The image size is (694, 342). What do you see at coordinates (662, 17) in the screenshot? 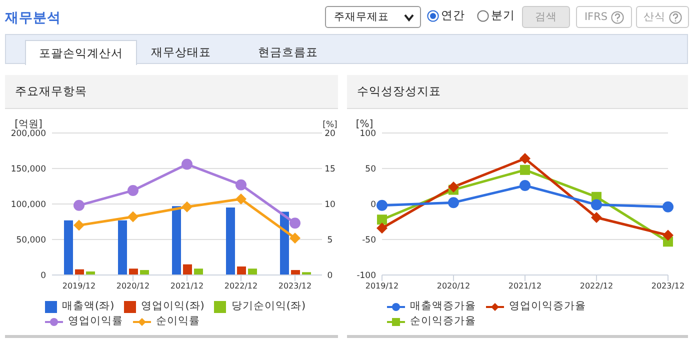
I see `text: 산식` at bounding box center [662, 17].